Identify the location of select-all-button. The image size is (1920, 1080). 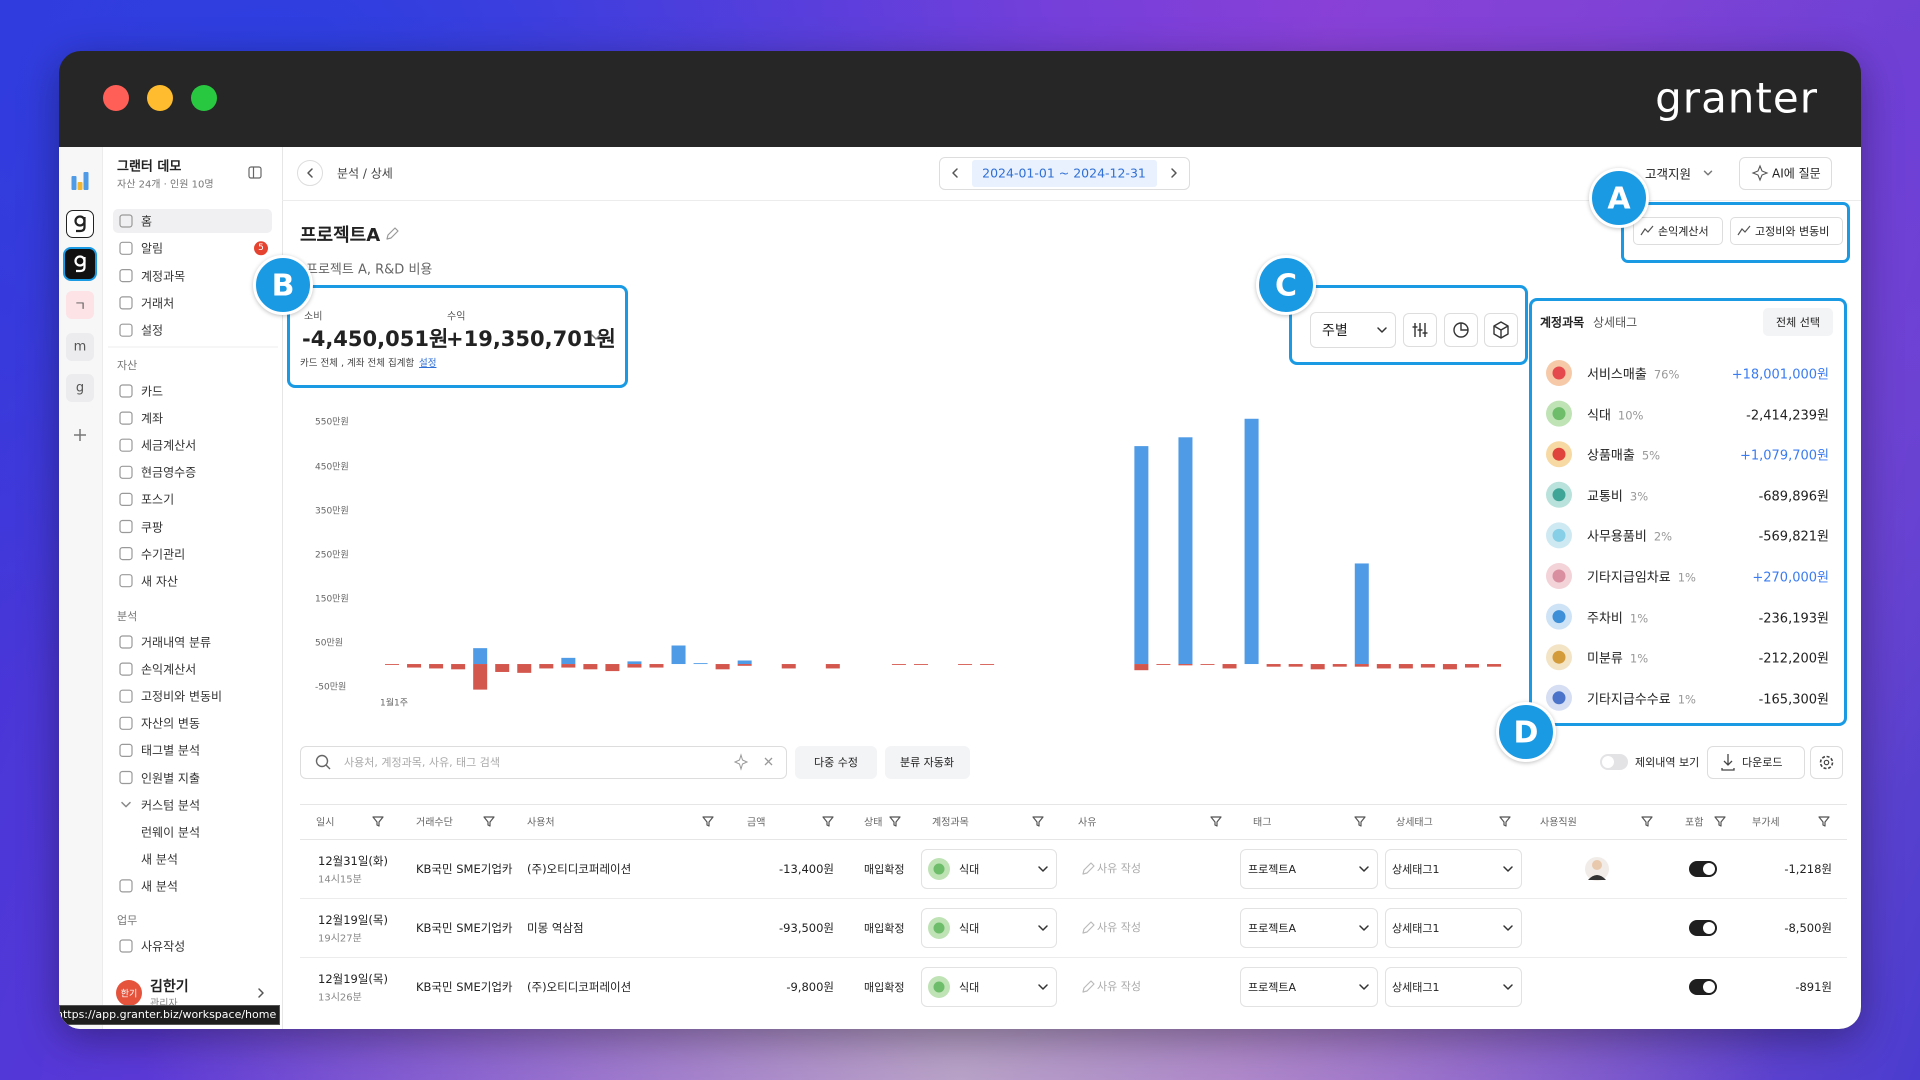
(1798, 322).